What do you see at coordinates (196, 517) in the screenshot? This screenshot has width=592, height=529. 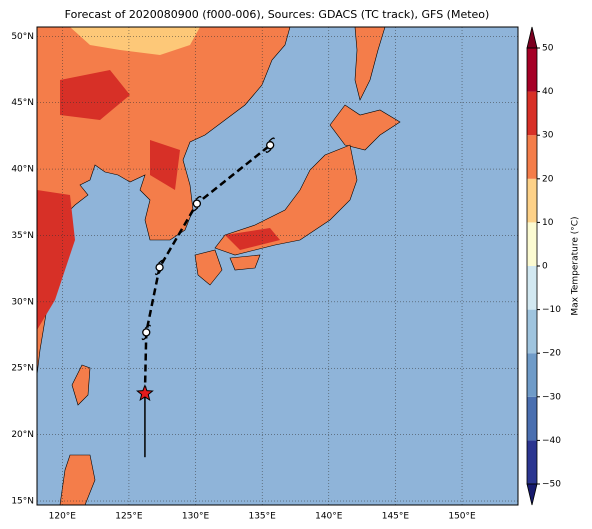 I see `lon-tick-label: 130°E` at bounding box center [196, 517].